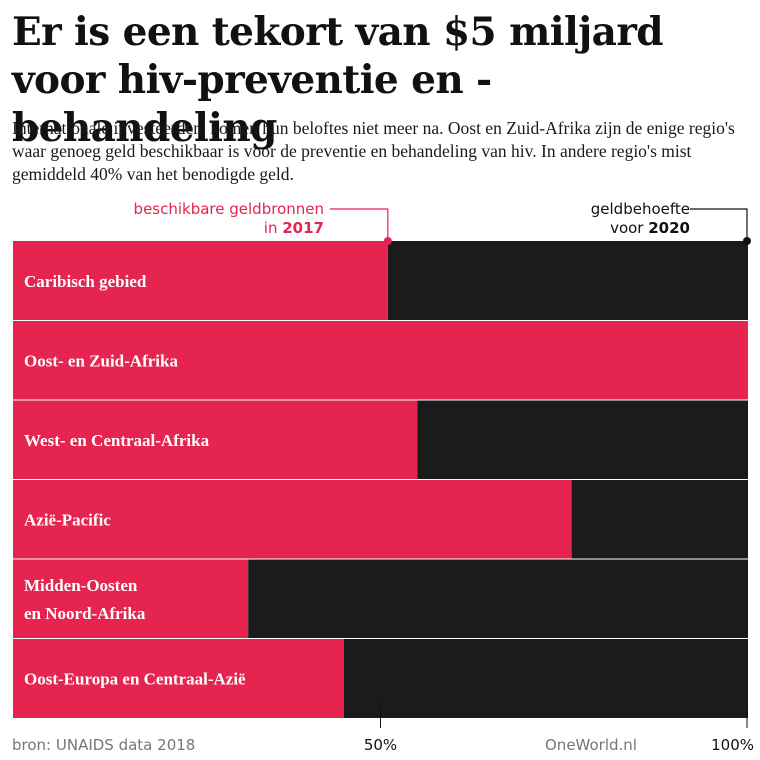 The image size is (760, 760). What do you see at coordinates (104, 745) in the screenshot?
I see `source-note: bron: UNAIDS data 2018` at bounding box center [104, 745].